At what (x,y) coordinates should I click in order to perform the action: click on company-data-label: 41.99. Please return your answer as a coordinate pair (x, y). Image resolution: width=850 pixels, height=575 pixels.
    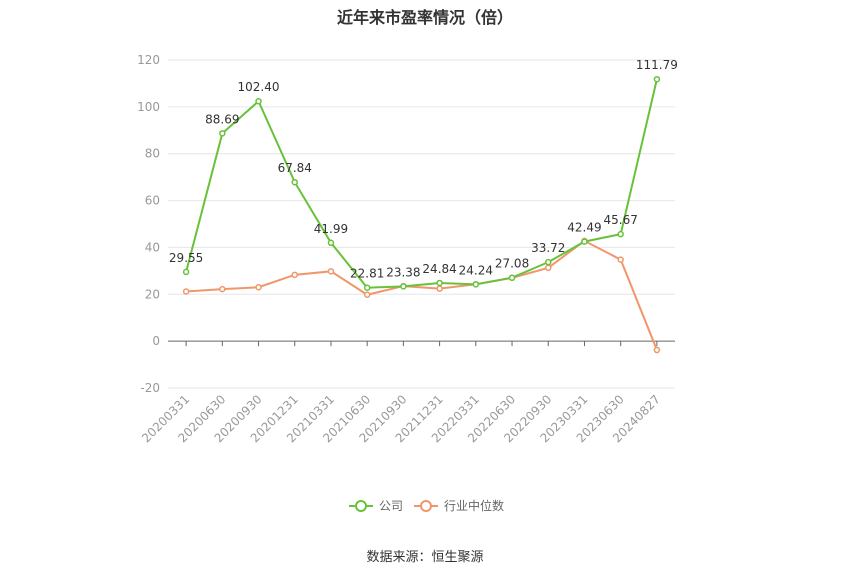
    Looking at the image, I should click on (331, 229).